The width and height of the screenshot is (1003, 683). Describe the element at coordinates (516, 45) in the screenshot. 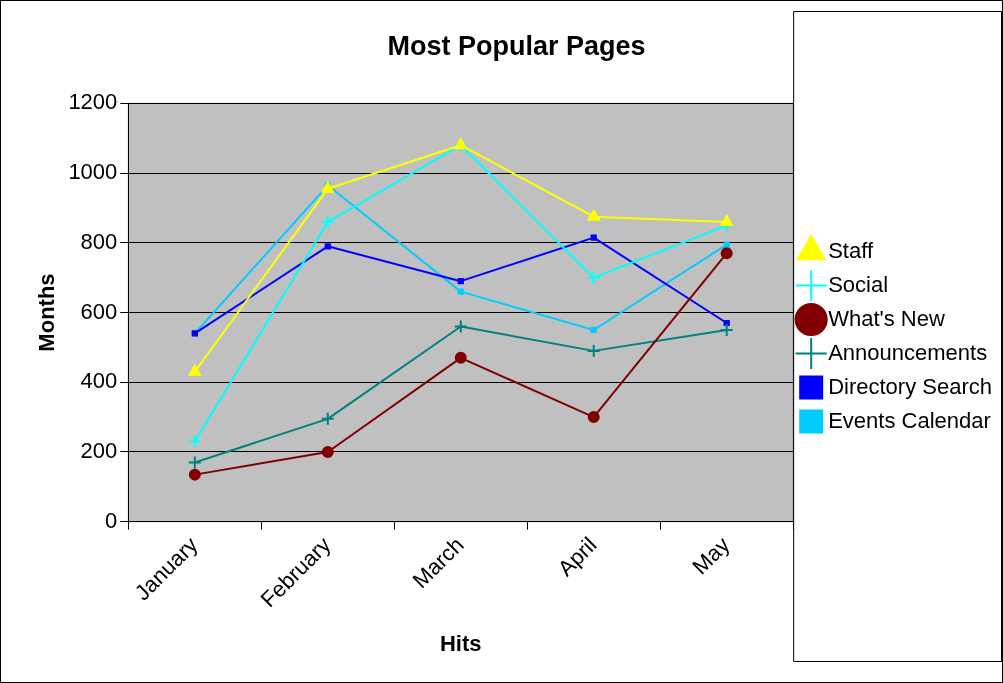

I see `chart-title: Most Popular Pages` at that location.